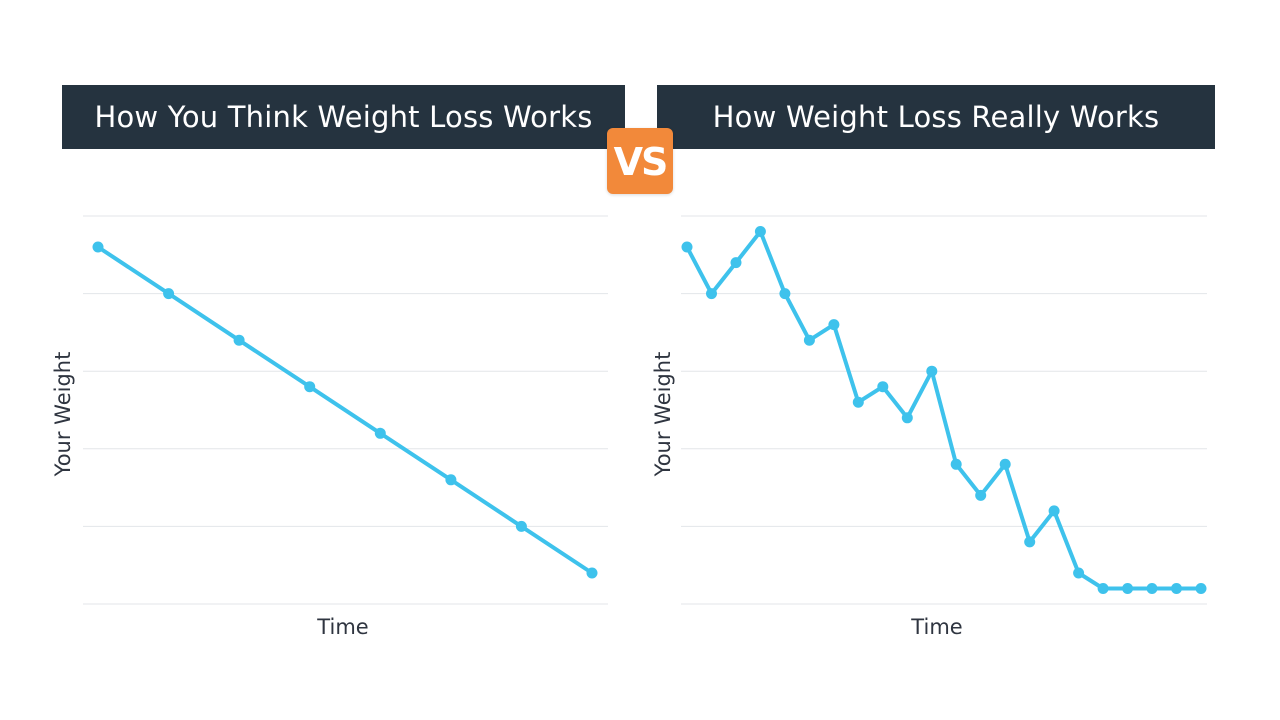  I want to click on right-chart-title: How Weight Loss Really Works, so click(936, 117).